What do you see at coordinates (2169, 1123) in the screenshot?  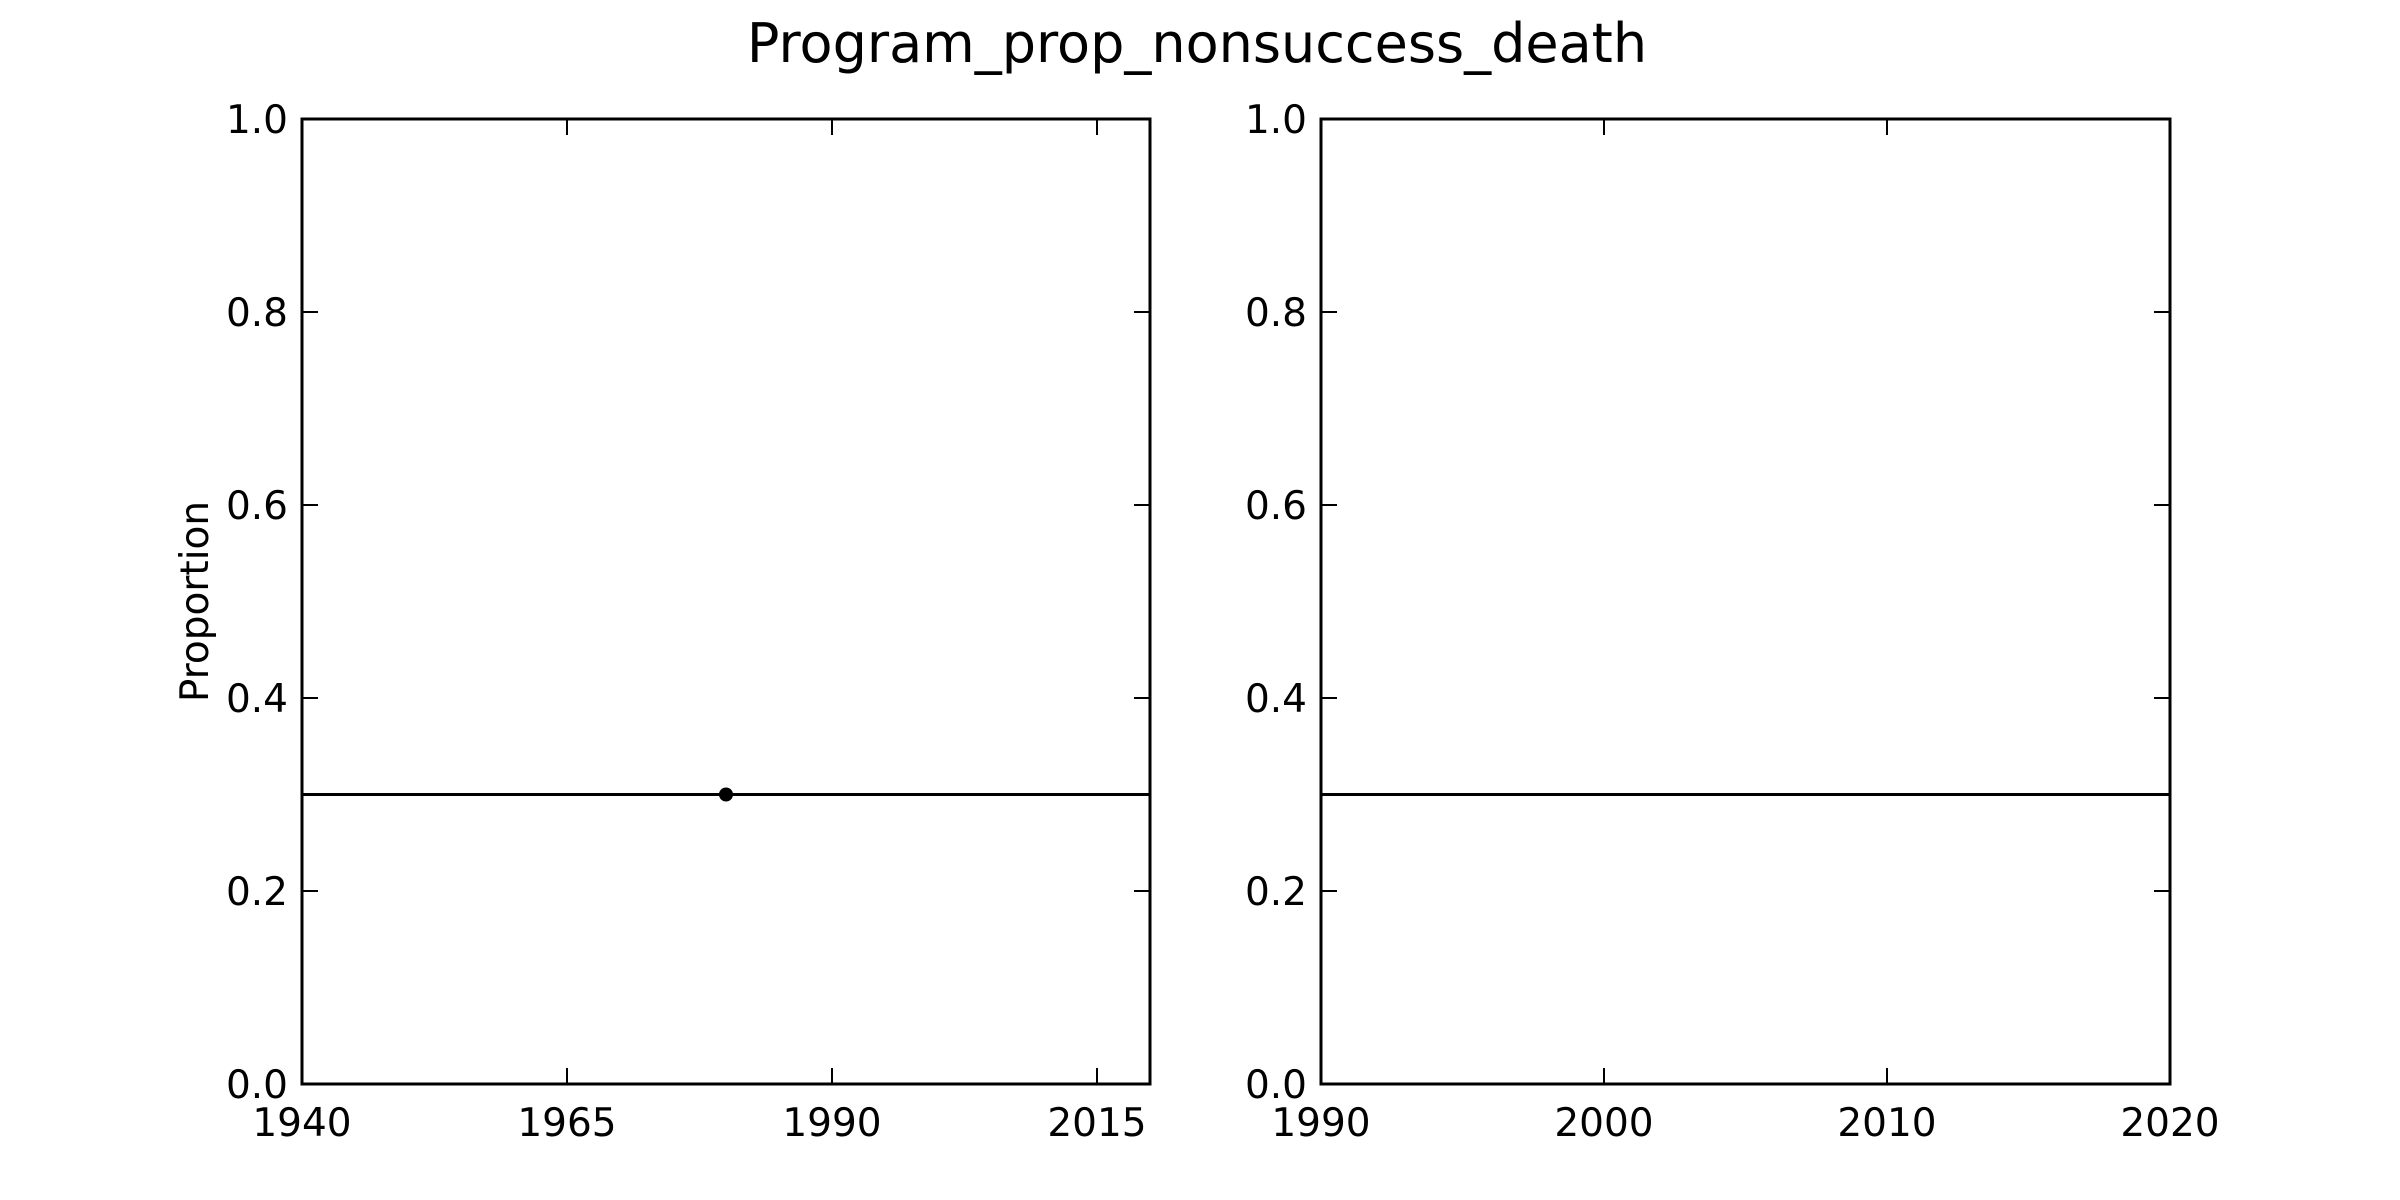 I see `x-tick-label: 2020` at bounding box center [2169, 1123].